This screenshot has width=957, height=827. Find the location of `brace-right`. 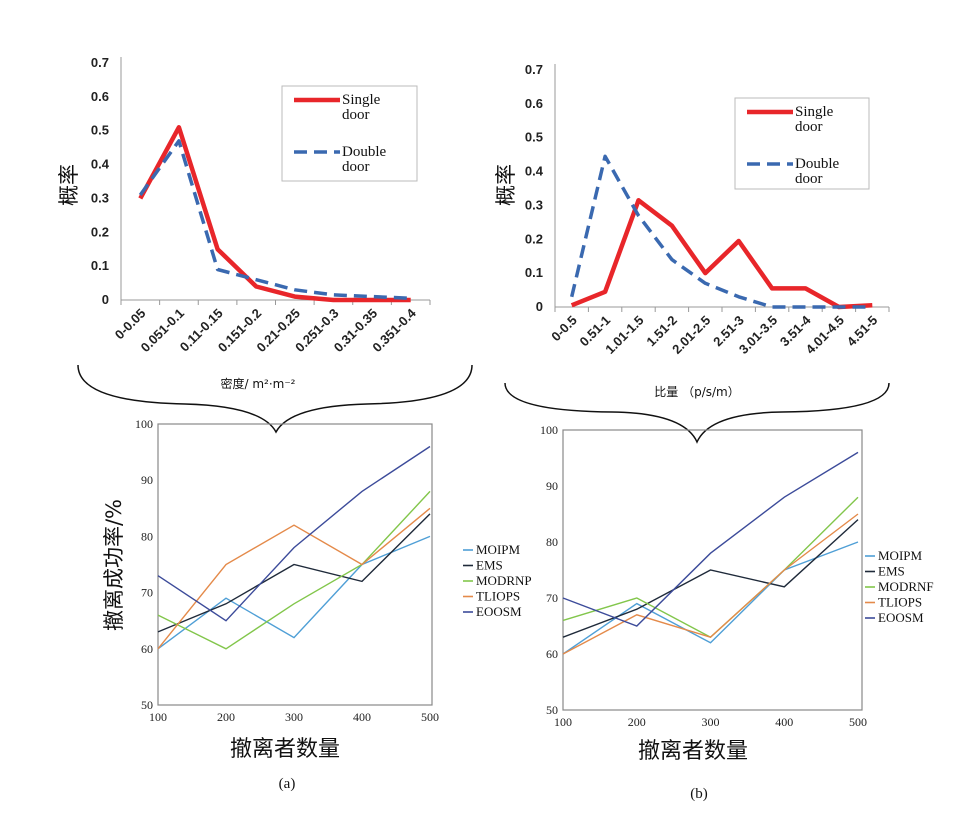

brace-right is located at coordinates (697, 413).